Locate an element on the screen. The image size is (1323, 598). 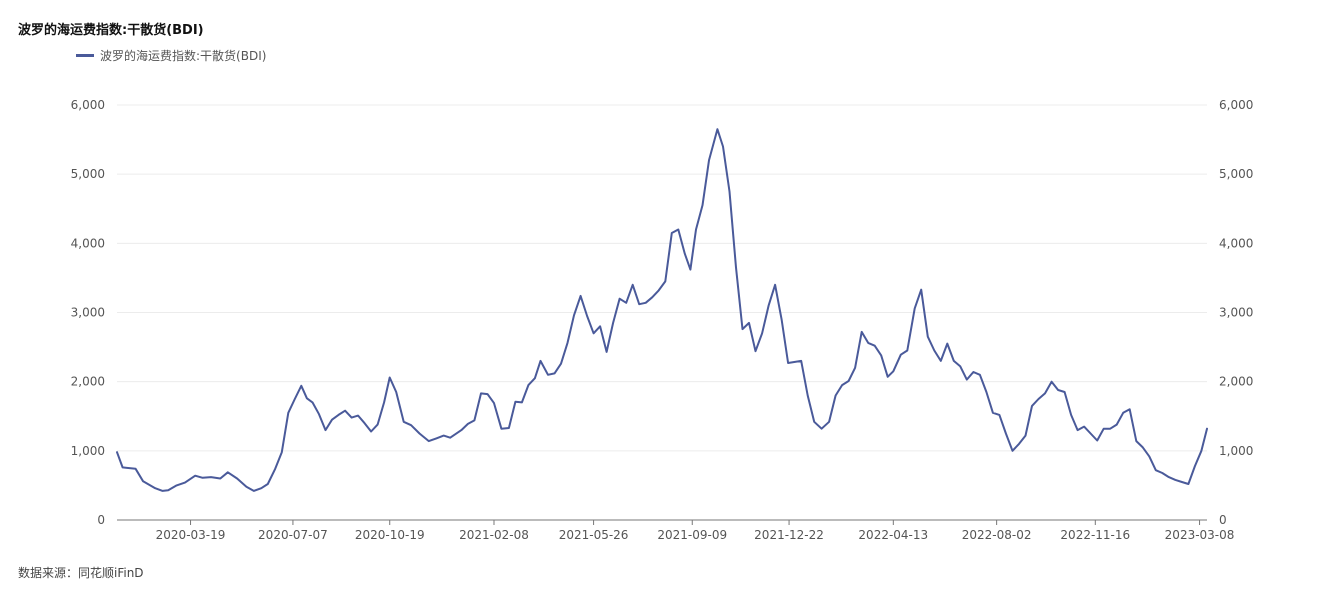
data-source-note: 数据来源：同花顺iFinD is located at coordinates (81, 573).